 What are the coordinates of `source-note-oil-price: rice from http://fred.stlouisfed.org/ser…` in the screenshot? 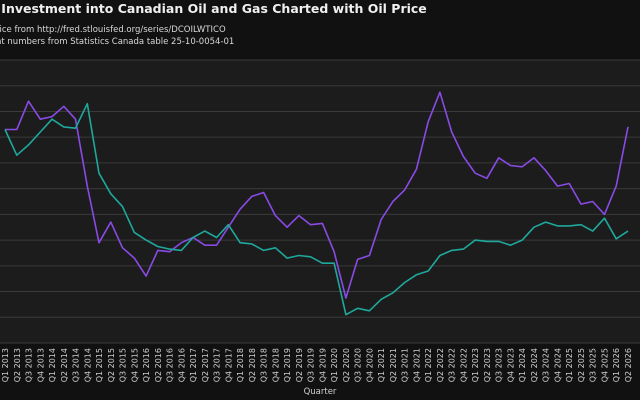 It's located at (113, 30).